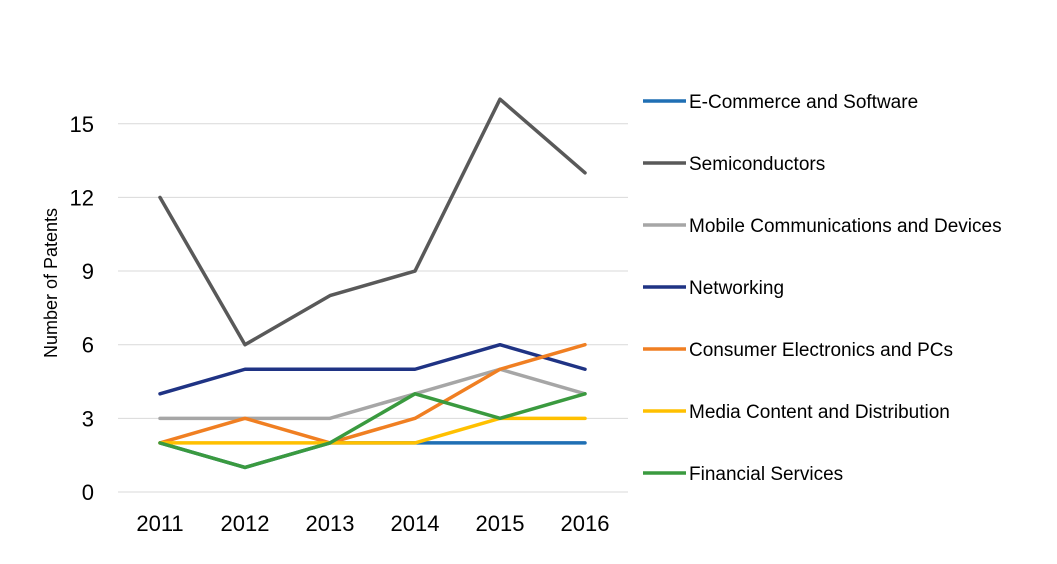 This screenshot has height=564, width=1057. I want to click on legend-item: Consumer Electronics and PCs, so click(798, 350).